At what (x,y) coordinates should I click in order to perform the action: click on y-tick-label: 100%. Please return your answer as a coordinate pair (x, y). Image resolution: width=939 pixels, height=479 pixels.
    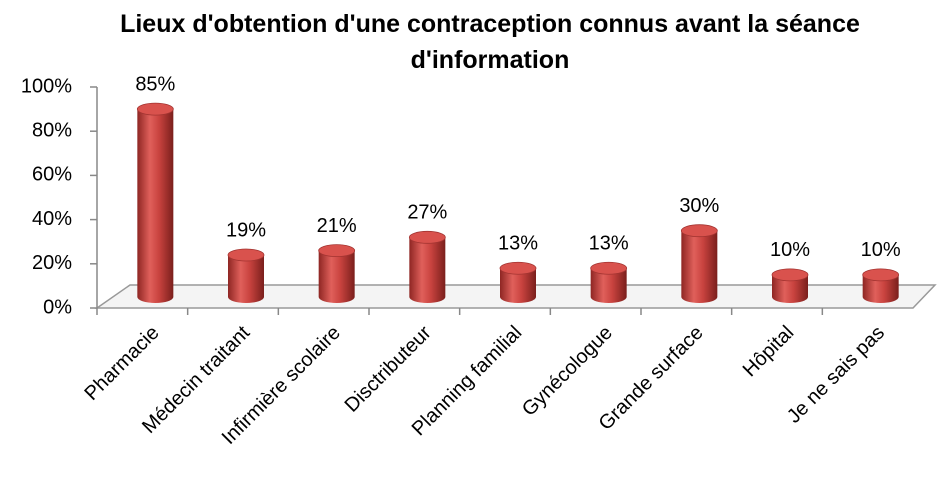
    Looking at the image, I should click on (46, 86).